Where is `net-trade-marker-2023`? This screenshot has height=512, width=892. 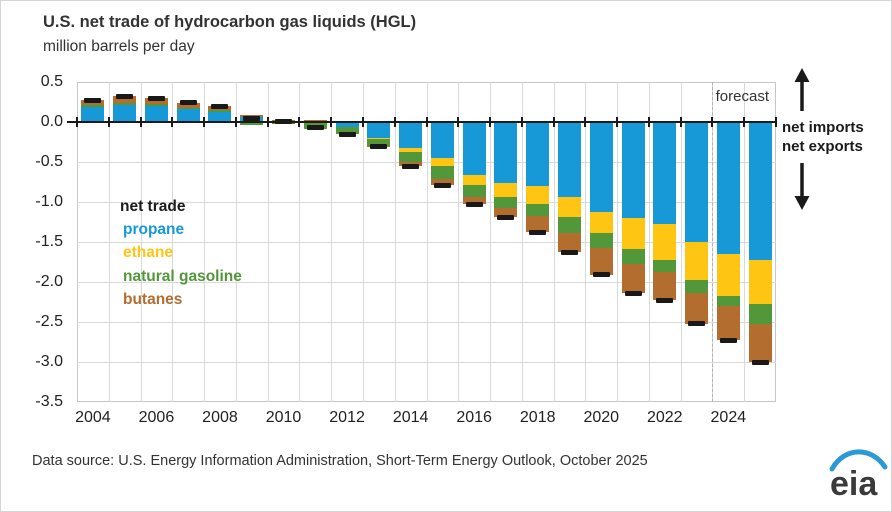
net-trade-marker-2023 is located at coordinates (697, 324).